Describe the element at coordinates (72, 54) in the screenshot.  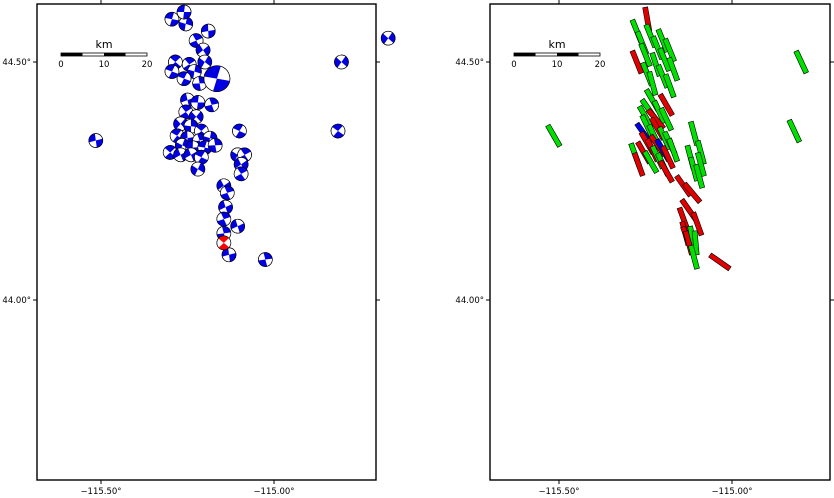
I see `scale-bar-segment` at that location.